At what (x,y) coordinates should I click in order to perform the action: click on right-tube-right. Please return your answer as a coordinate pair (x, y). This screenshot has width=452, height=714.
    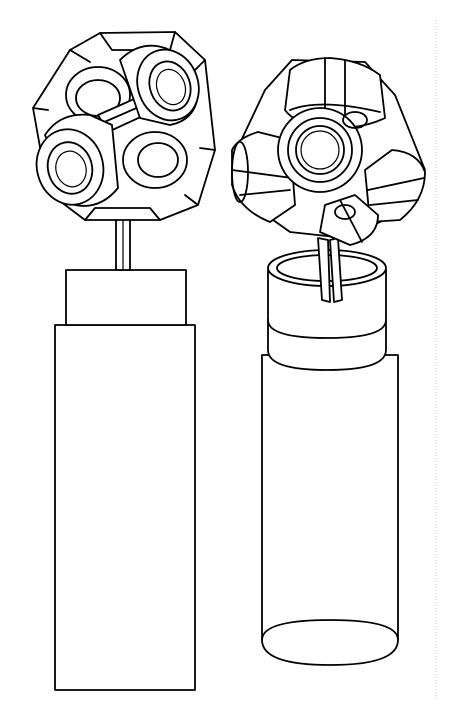
    Looking at the image, I should click on (395, 186).